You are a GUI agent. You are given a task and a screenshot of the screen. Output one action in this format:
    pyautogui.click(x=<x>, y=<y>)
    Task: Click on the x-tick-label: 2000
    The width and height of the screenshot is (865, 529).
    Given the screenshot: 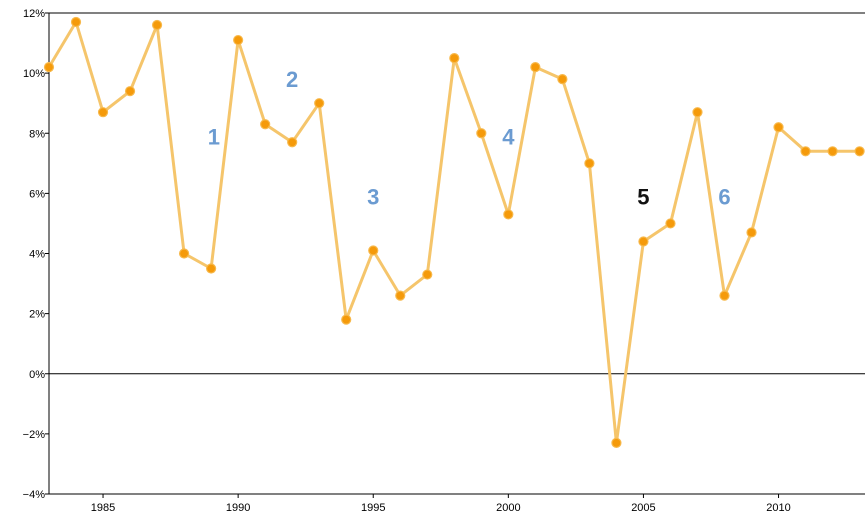 What is the action you would take?
    pyautogui.click(x=508, y=508)
    